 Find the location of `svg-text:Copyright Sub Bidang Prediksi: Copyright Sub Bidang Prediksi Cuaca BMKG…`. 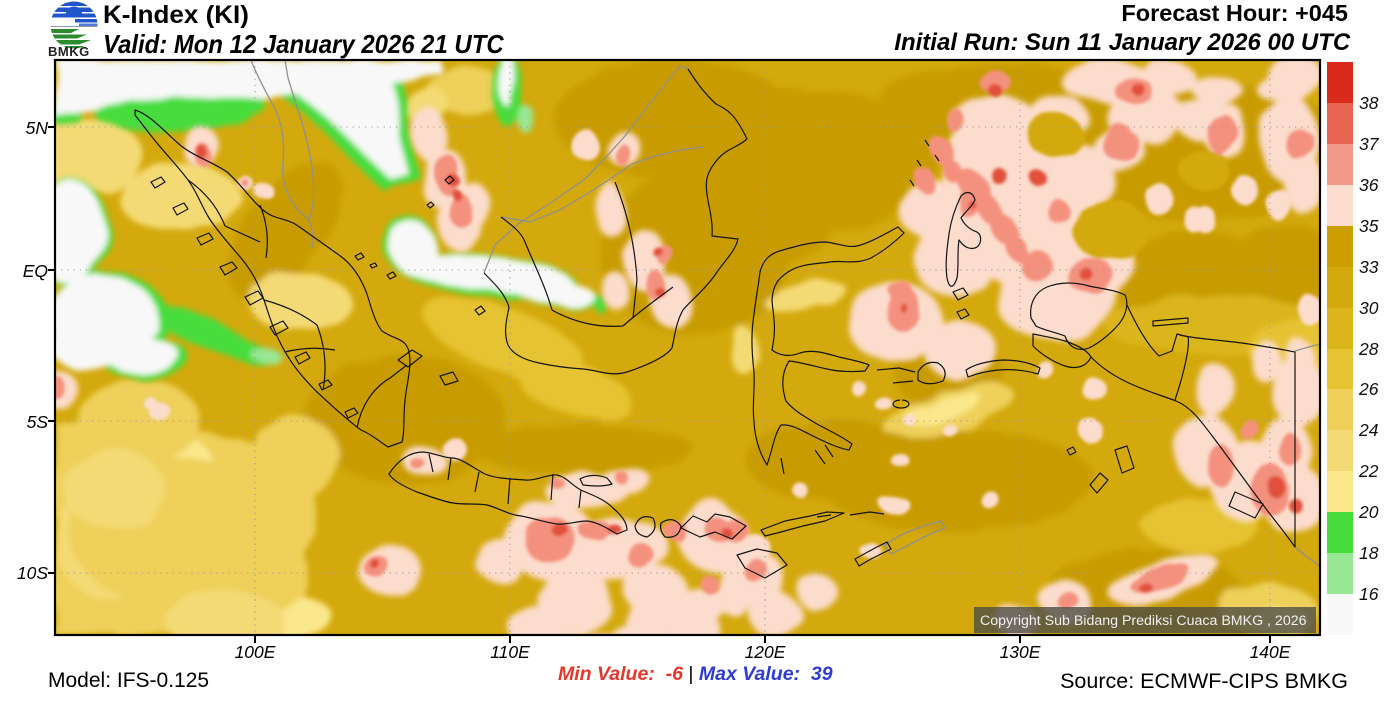

svg-text:Copyright Sub Bidang Prediksi: Copyright Sub Bidang Prediksi Cuaca BMKG… is located at coordinates (1143, 621).